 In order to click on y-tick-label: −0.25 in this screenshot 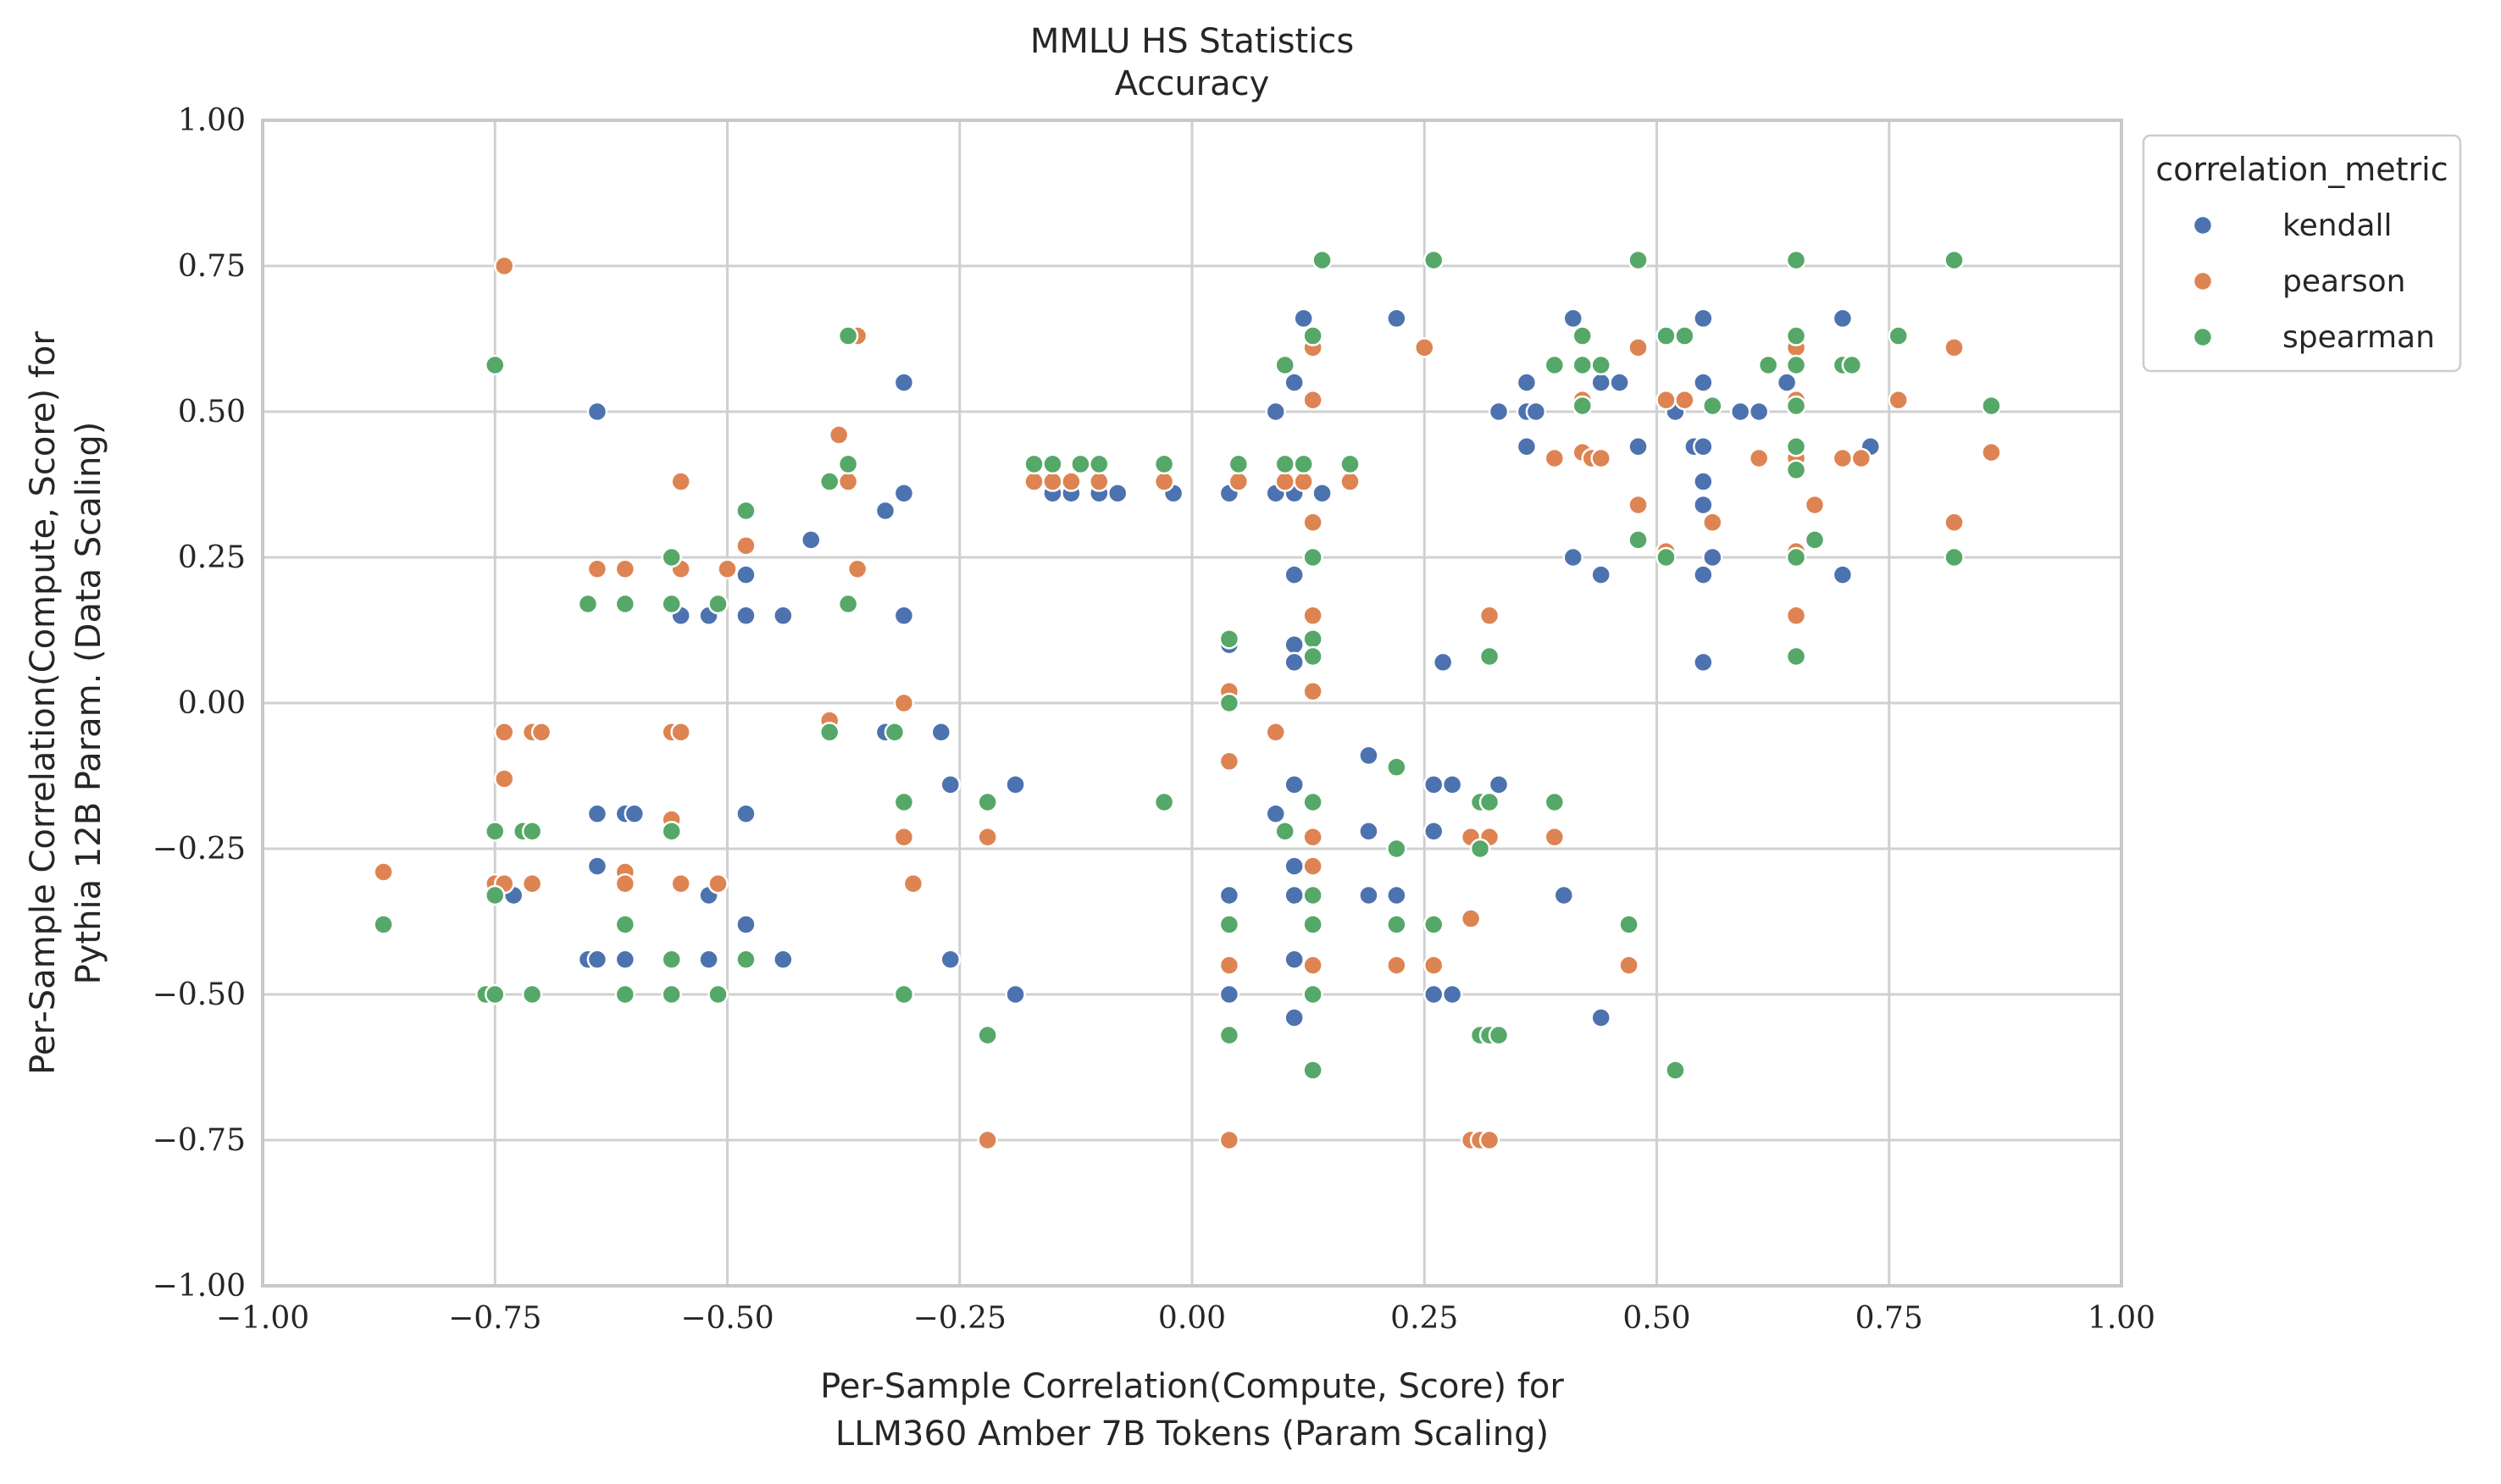, I will do `click(199, 849)`.